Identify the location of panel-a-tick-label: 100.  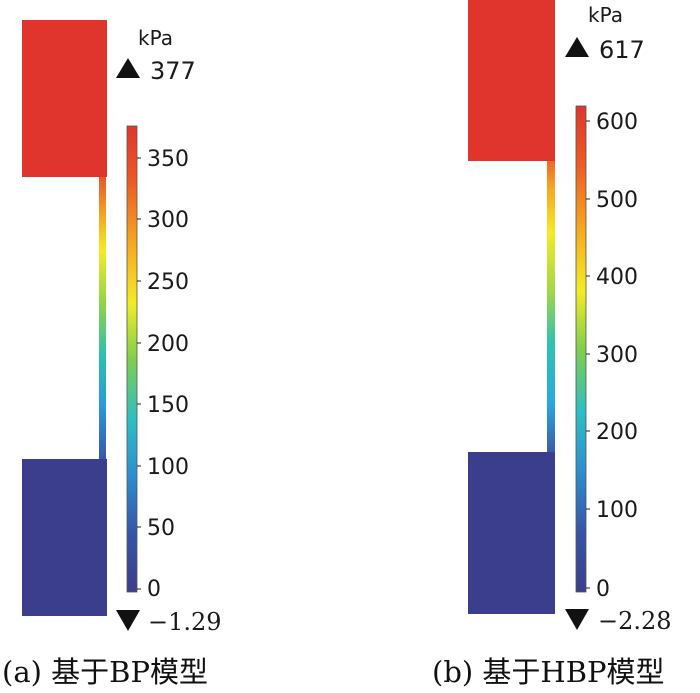
(168, 467).